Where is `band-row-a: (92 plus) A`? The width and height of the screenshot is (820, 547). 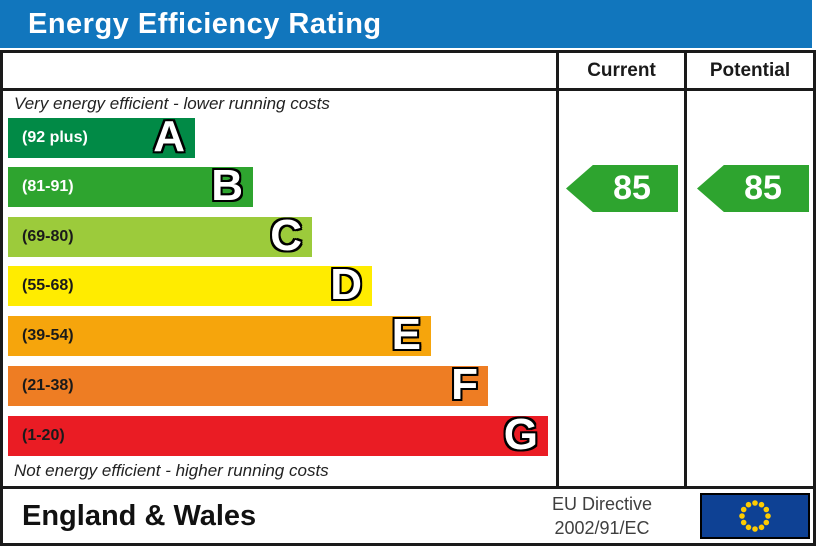 band-row-a: (92 plus) A is located at coordinates (101, 137).